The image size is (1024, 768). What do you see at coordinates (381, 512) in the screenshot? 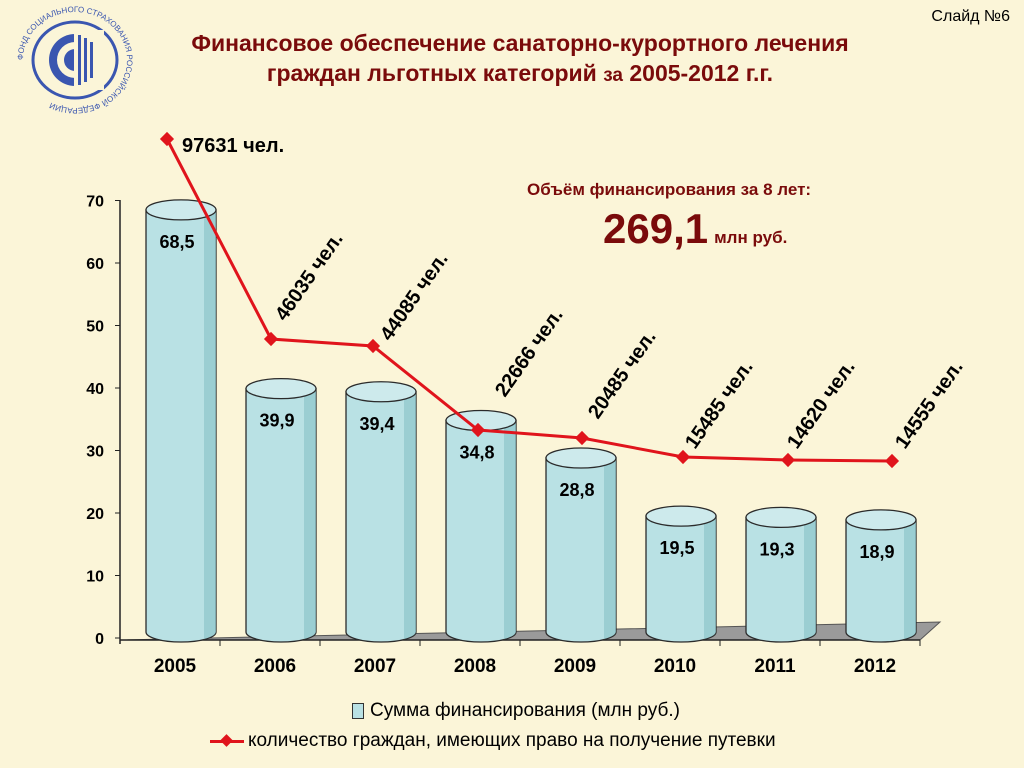
I see `bar-2007` at bounding box center [381, 512].